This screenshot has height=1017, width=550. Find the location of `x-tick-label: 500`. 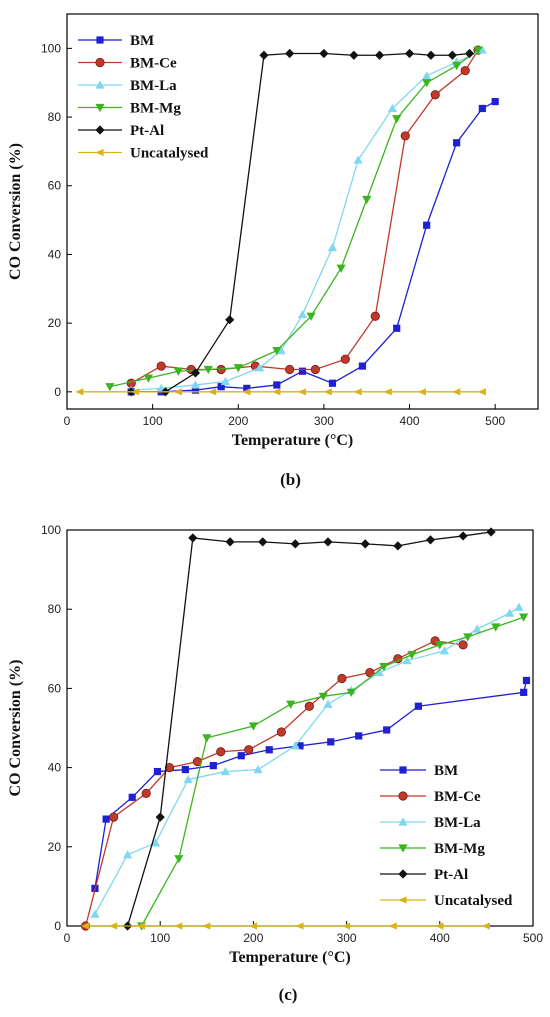

x-tick-label: 500 is located at coordinates (533, 938).